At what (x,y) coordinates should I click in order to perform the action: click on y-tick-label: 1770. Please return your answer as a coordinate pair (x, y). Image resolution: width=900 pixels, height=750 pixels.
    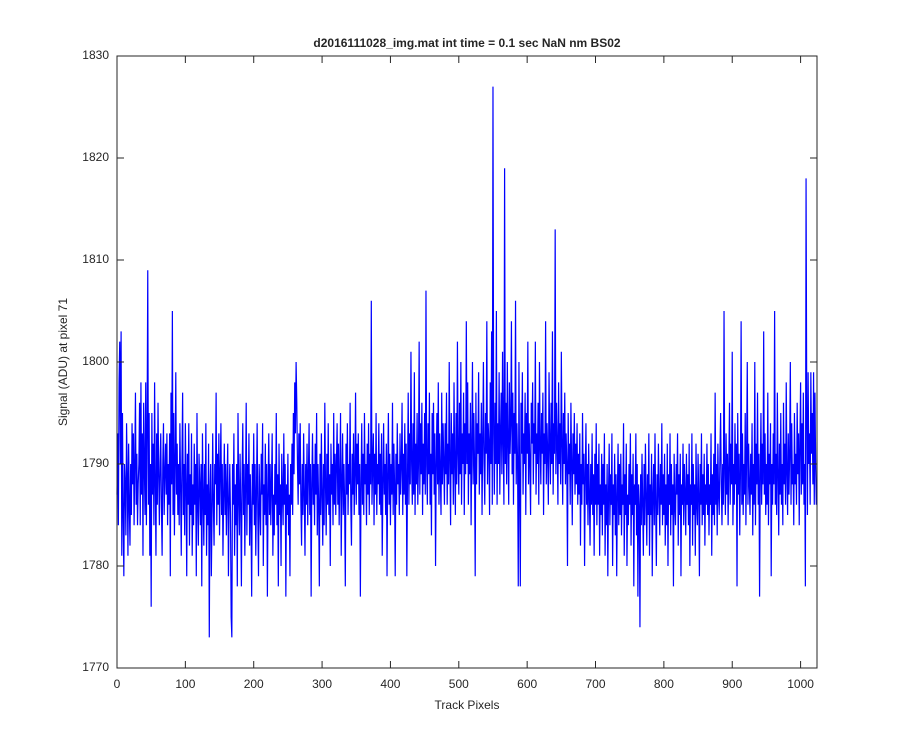
    Looking at the image, I should click on (95, 667).